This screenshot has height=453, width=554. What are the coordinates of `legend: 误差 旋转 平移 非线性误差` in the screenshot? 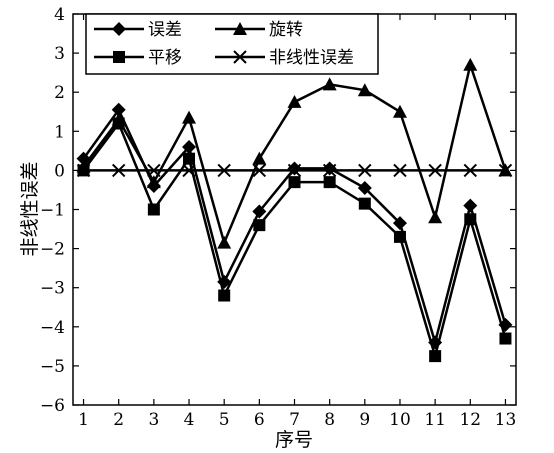 It's located at (232, 44).